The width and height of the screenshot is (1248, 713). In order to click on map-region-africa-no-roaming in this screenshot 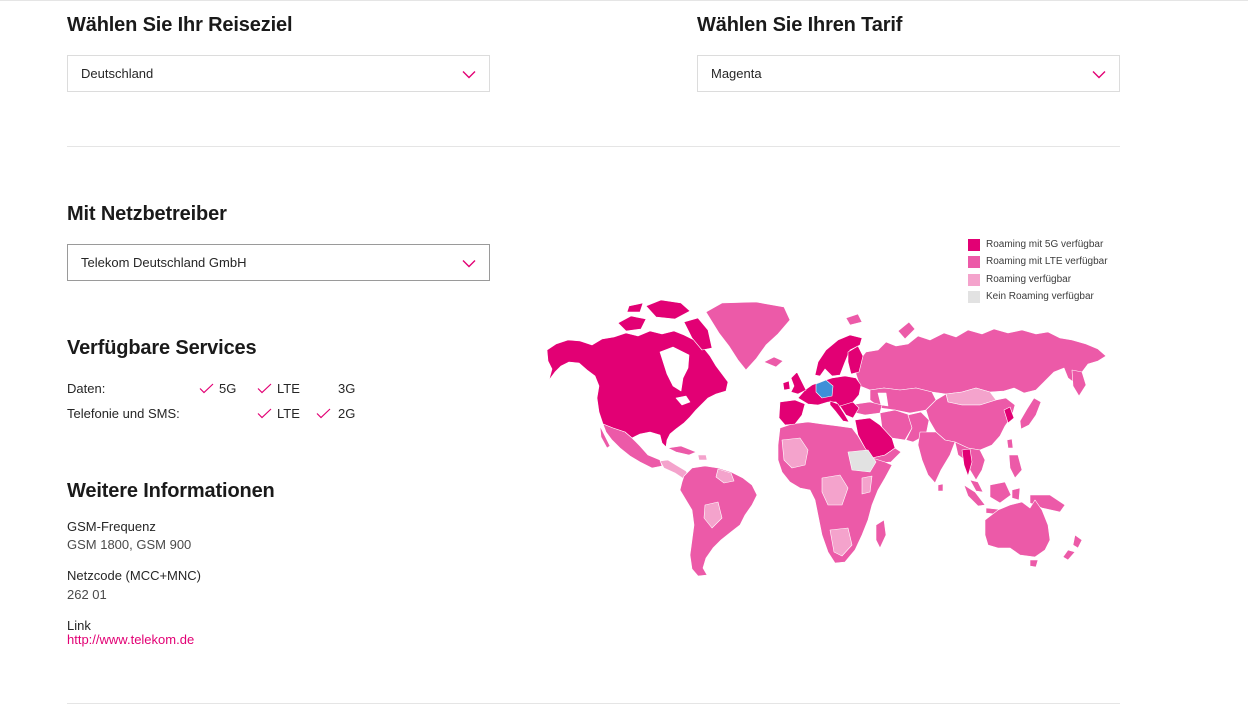, I will do `click(862, 461)`.